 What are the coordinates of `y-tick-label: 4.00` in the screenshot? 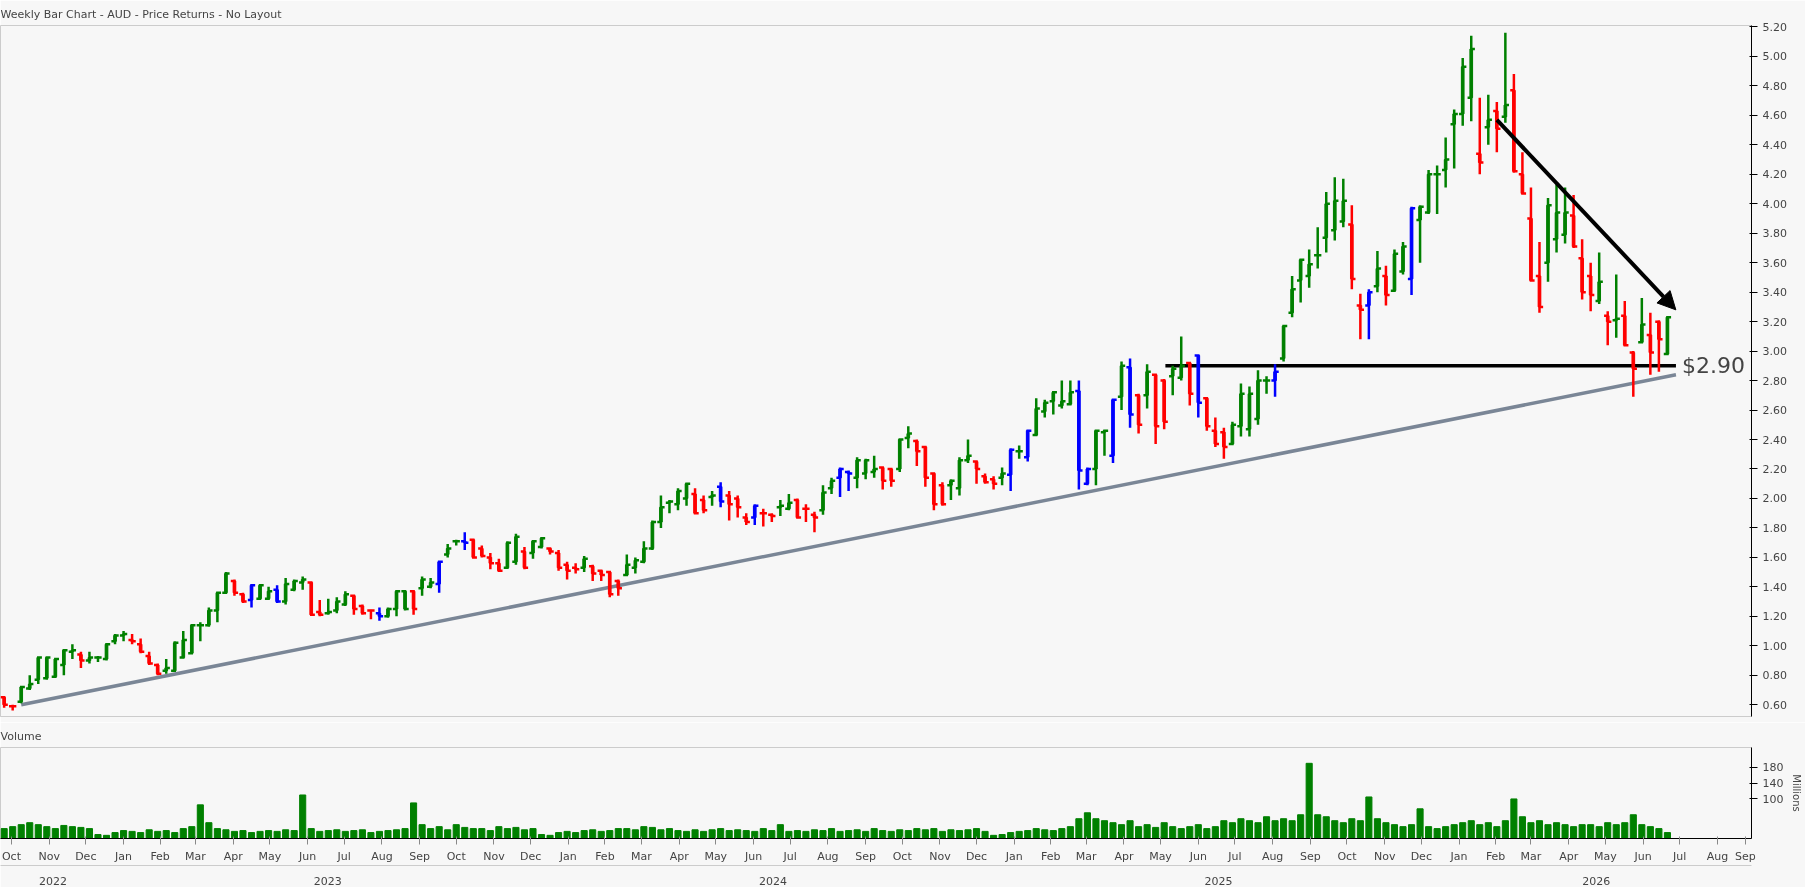 It's located at (1774, 204).